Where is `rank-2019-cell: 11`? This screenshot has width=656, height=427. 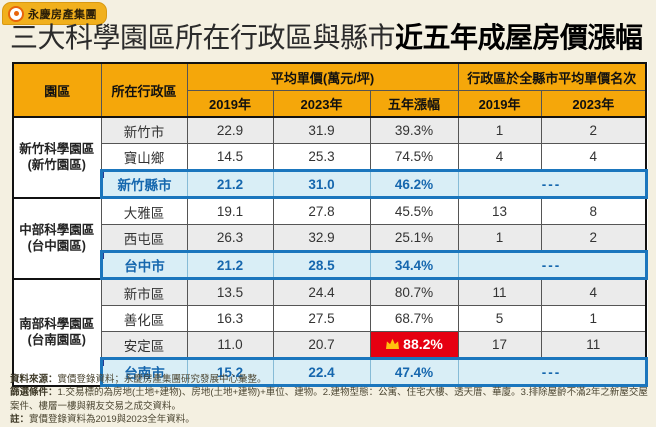
rank-2019-cell: 11 is located at coordinates (499, 291).